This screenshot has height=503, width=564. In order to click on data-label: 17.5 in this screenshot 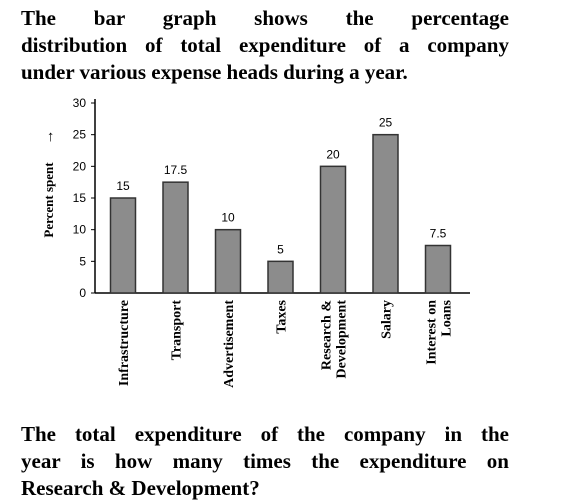, I will do `click(176, 170)`.